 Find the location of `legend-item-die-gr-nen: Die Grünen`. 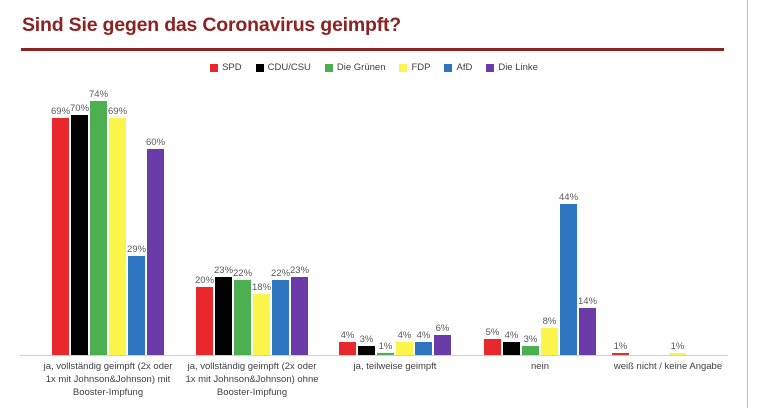

legend-item-die-gr-nen: Die Grünen is located at coordinates (354, 67).